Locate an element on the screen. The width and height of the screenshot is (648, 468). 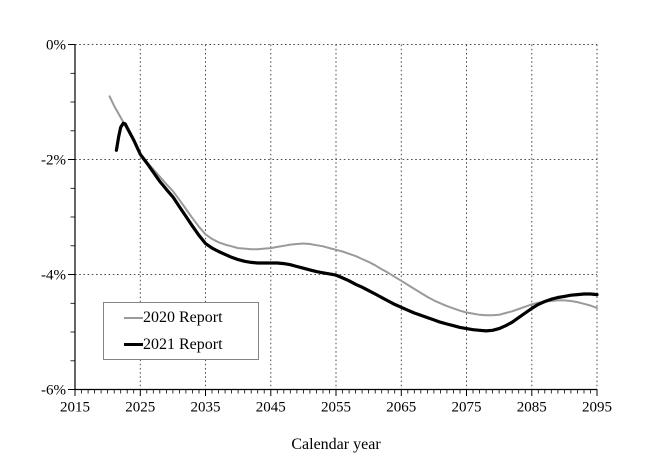
x-tick-label: 2015 is located at coordinates (75, 408).